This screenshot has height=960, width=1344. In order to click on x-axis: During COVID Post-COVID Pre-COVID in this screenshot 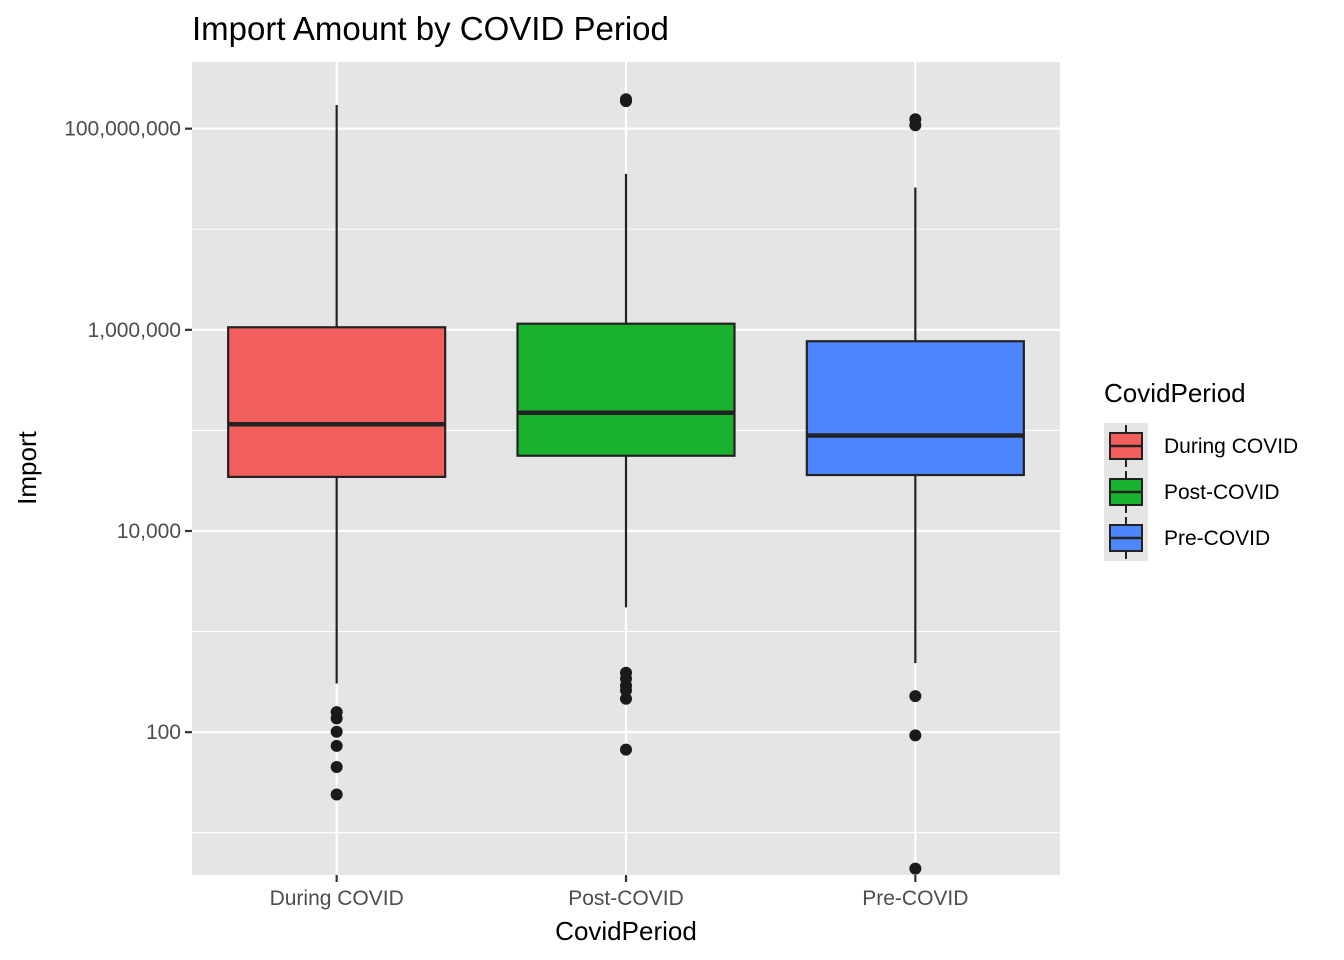, I will do `click(619, 892)`.